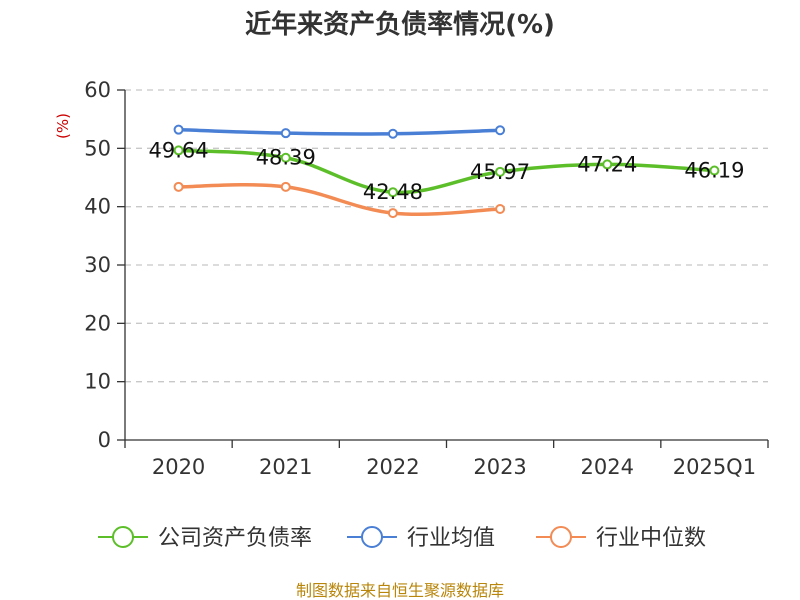 This screenshot has height=600, width=800. I want to click on data-label: 45.97, so click(500, 172).